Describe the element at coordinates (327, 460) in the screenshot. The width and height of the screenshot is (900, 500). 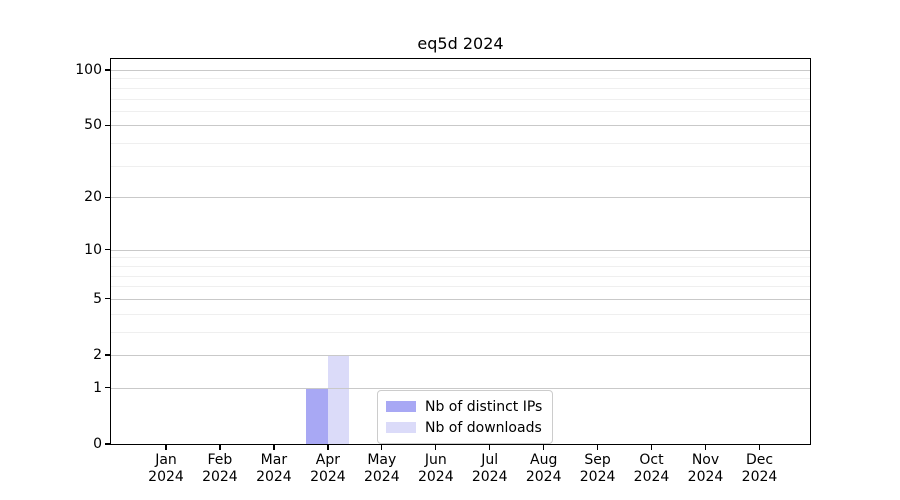
I see `x-tick-month: Apr` at that location.